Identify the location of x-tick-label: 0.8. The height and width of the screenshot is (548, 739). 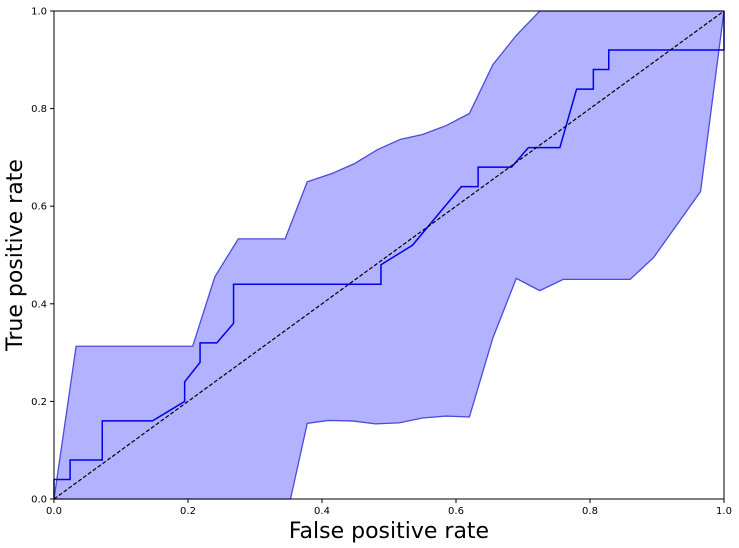
(590, 511).